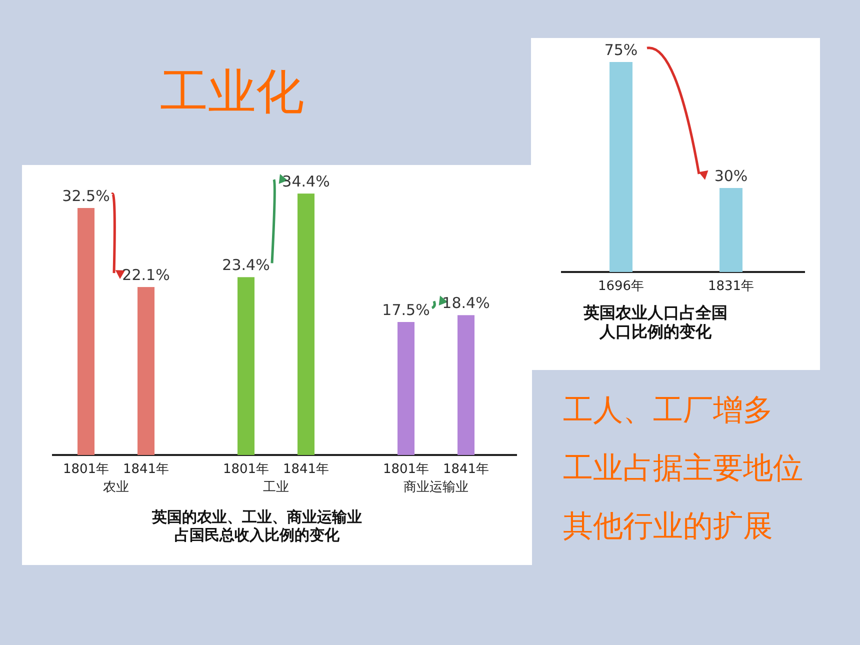 This screenshot has width=860, height=645. I want to click on text: 商业运输业, so click(436, 487).